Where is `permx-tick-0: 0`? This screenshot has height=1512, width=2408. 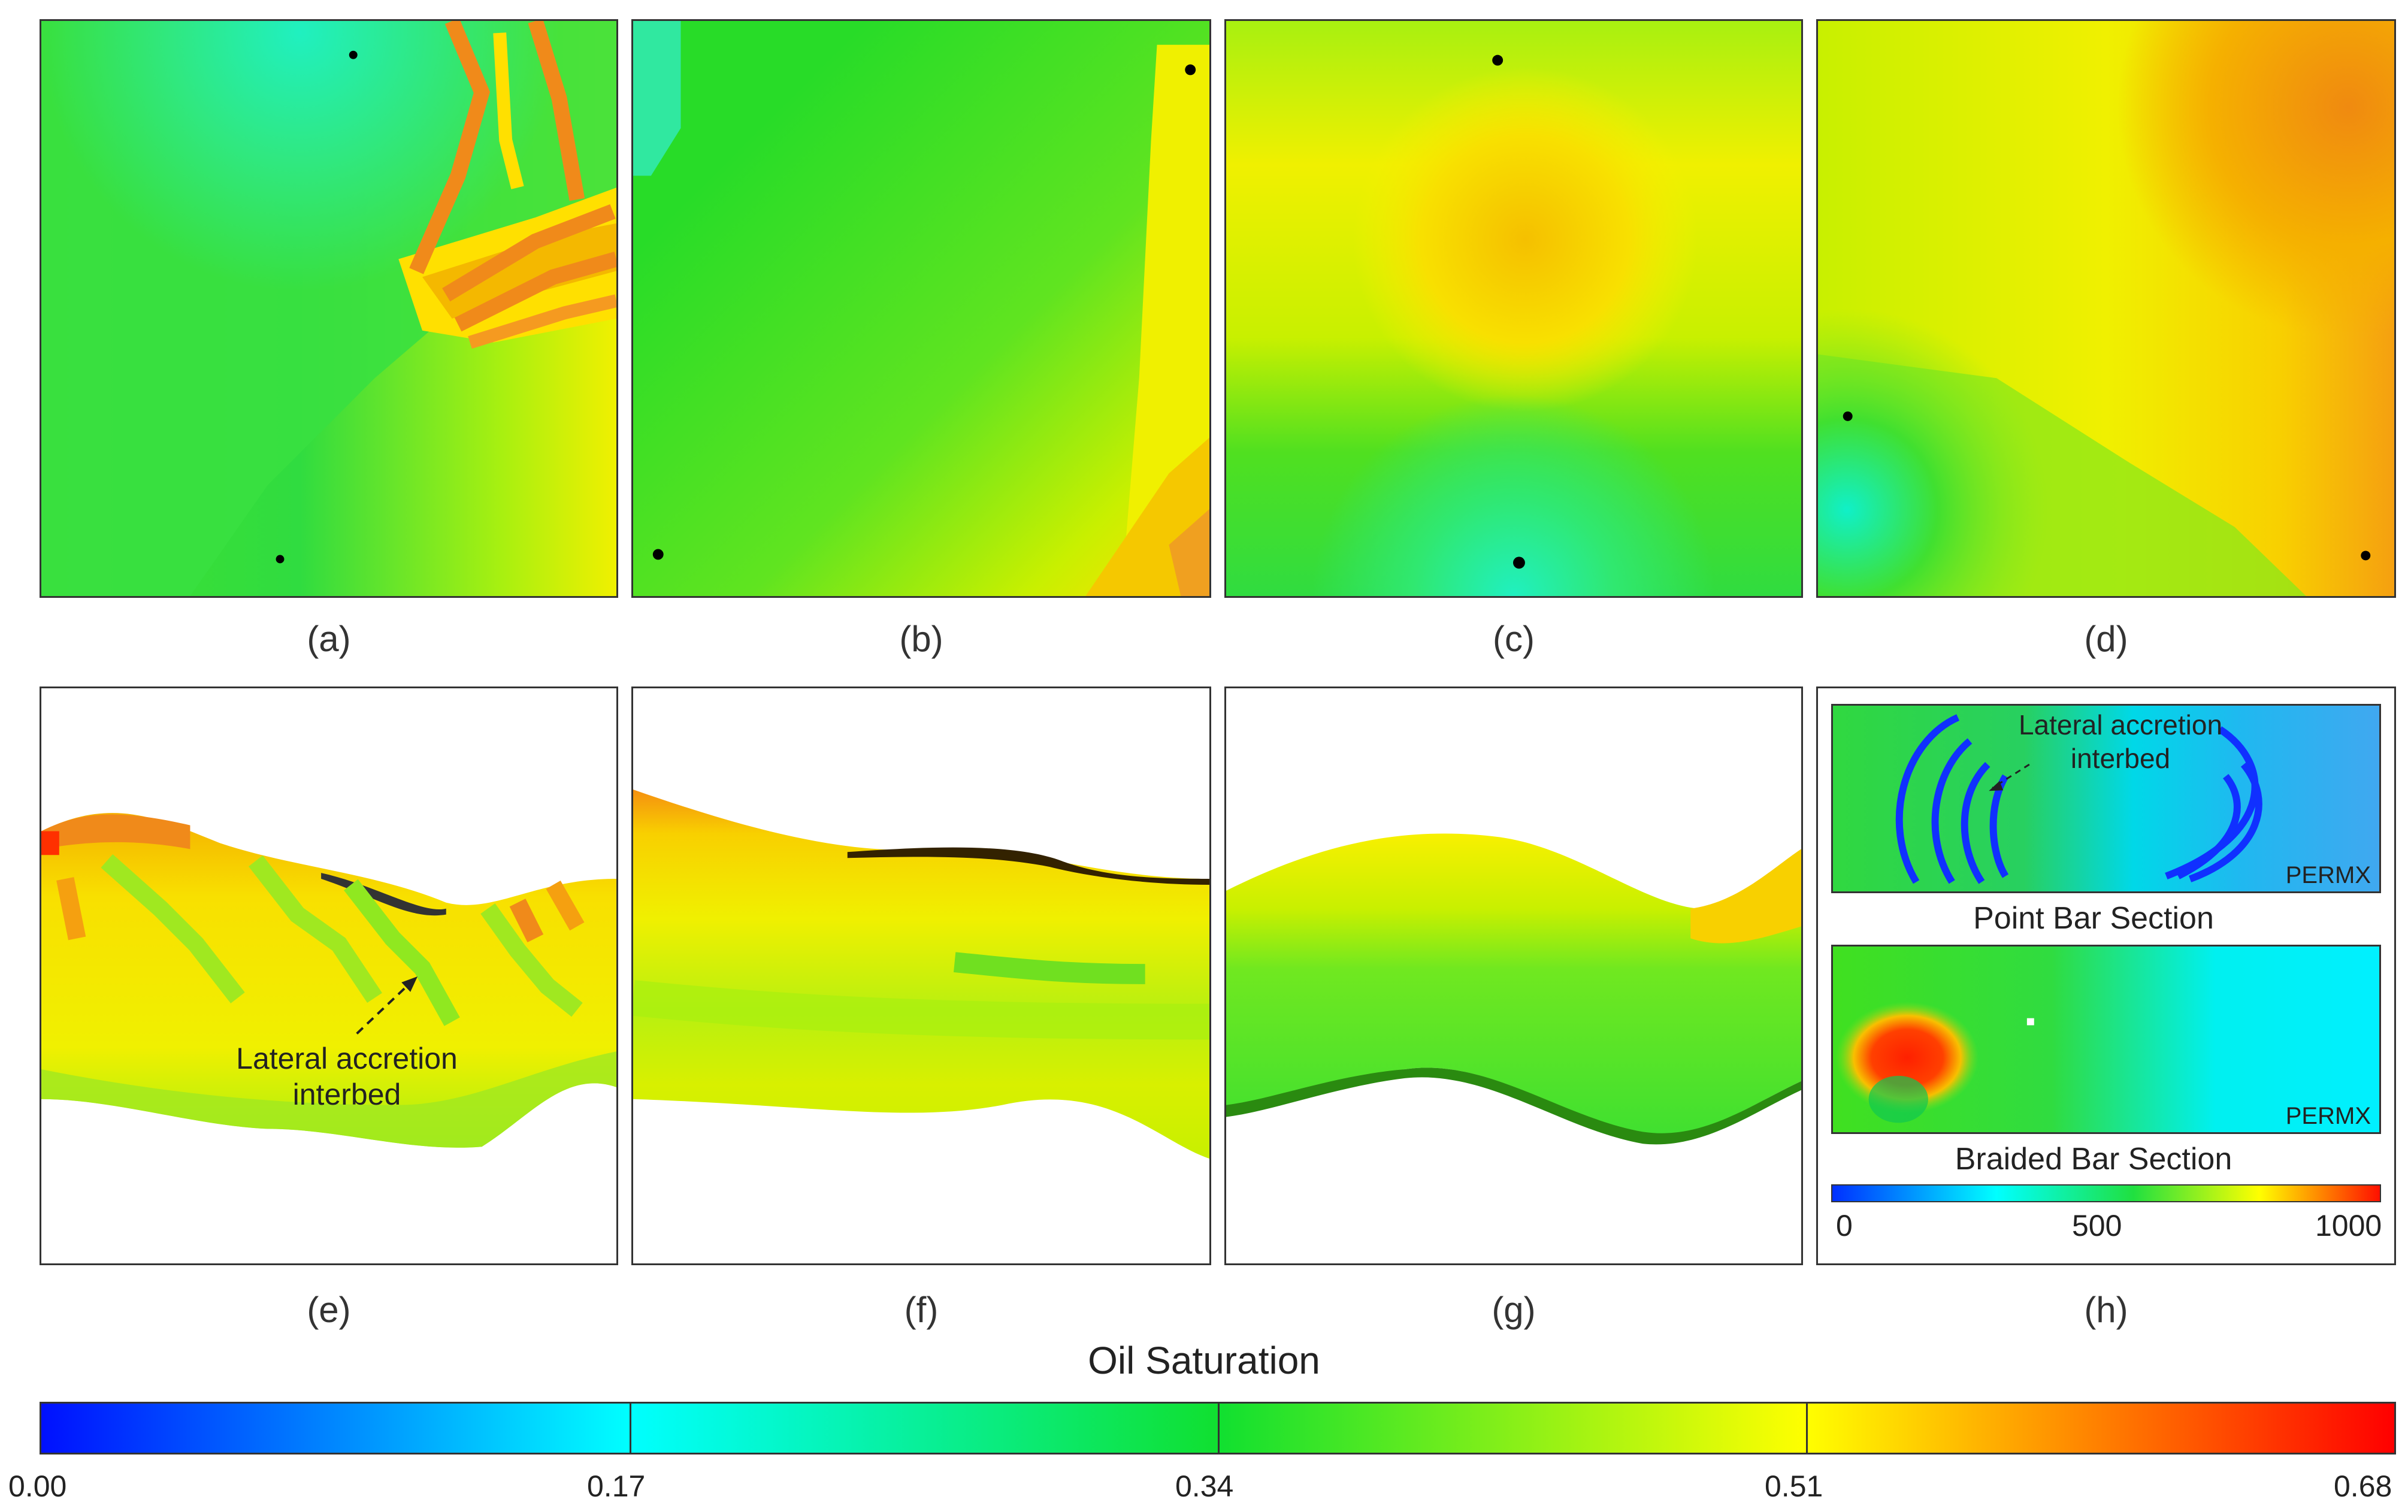 permx-tick-0: 0 is located at coordinates (1845, 1225).